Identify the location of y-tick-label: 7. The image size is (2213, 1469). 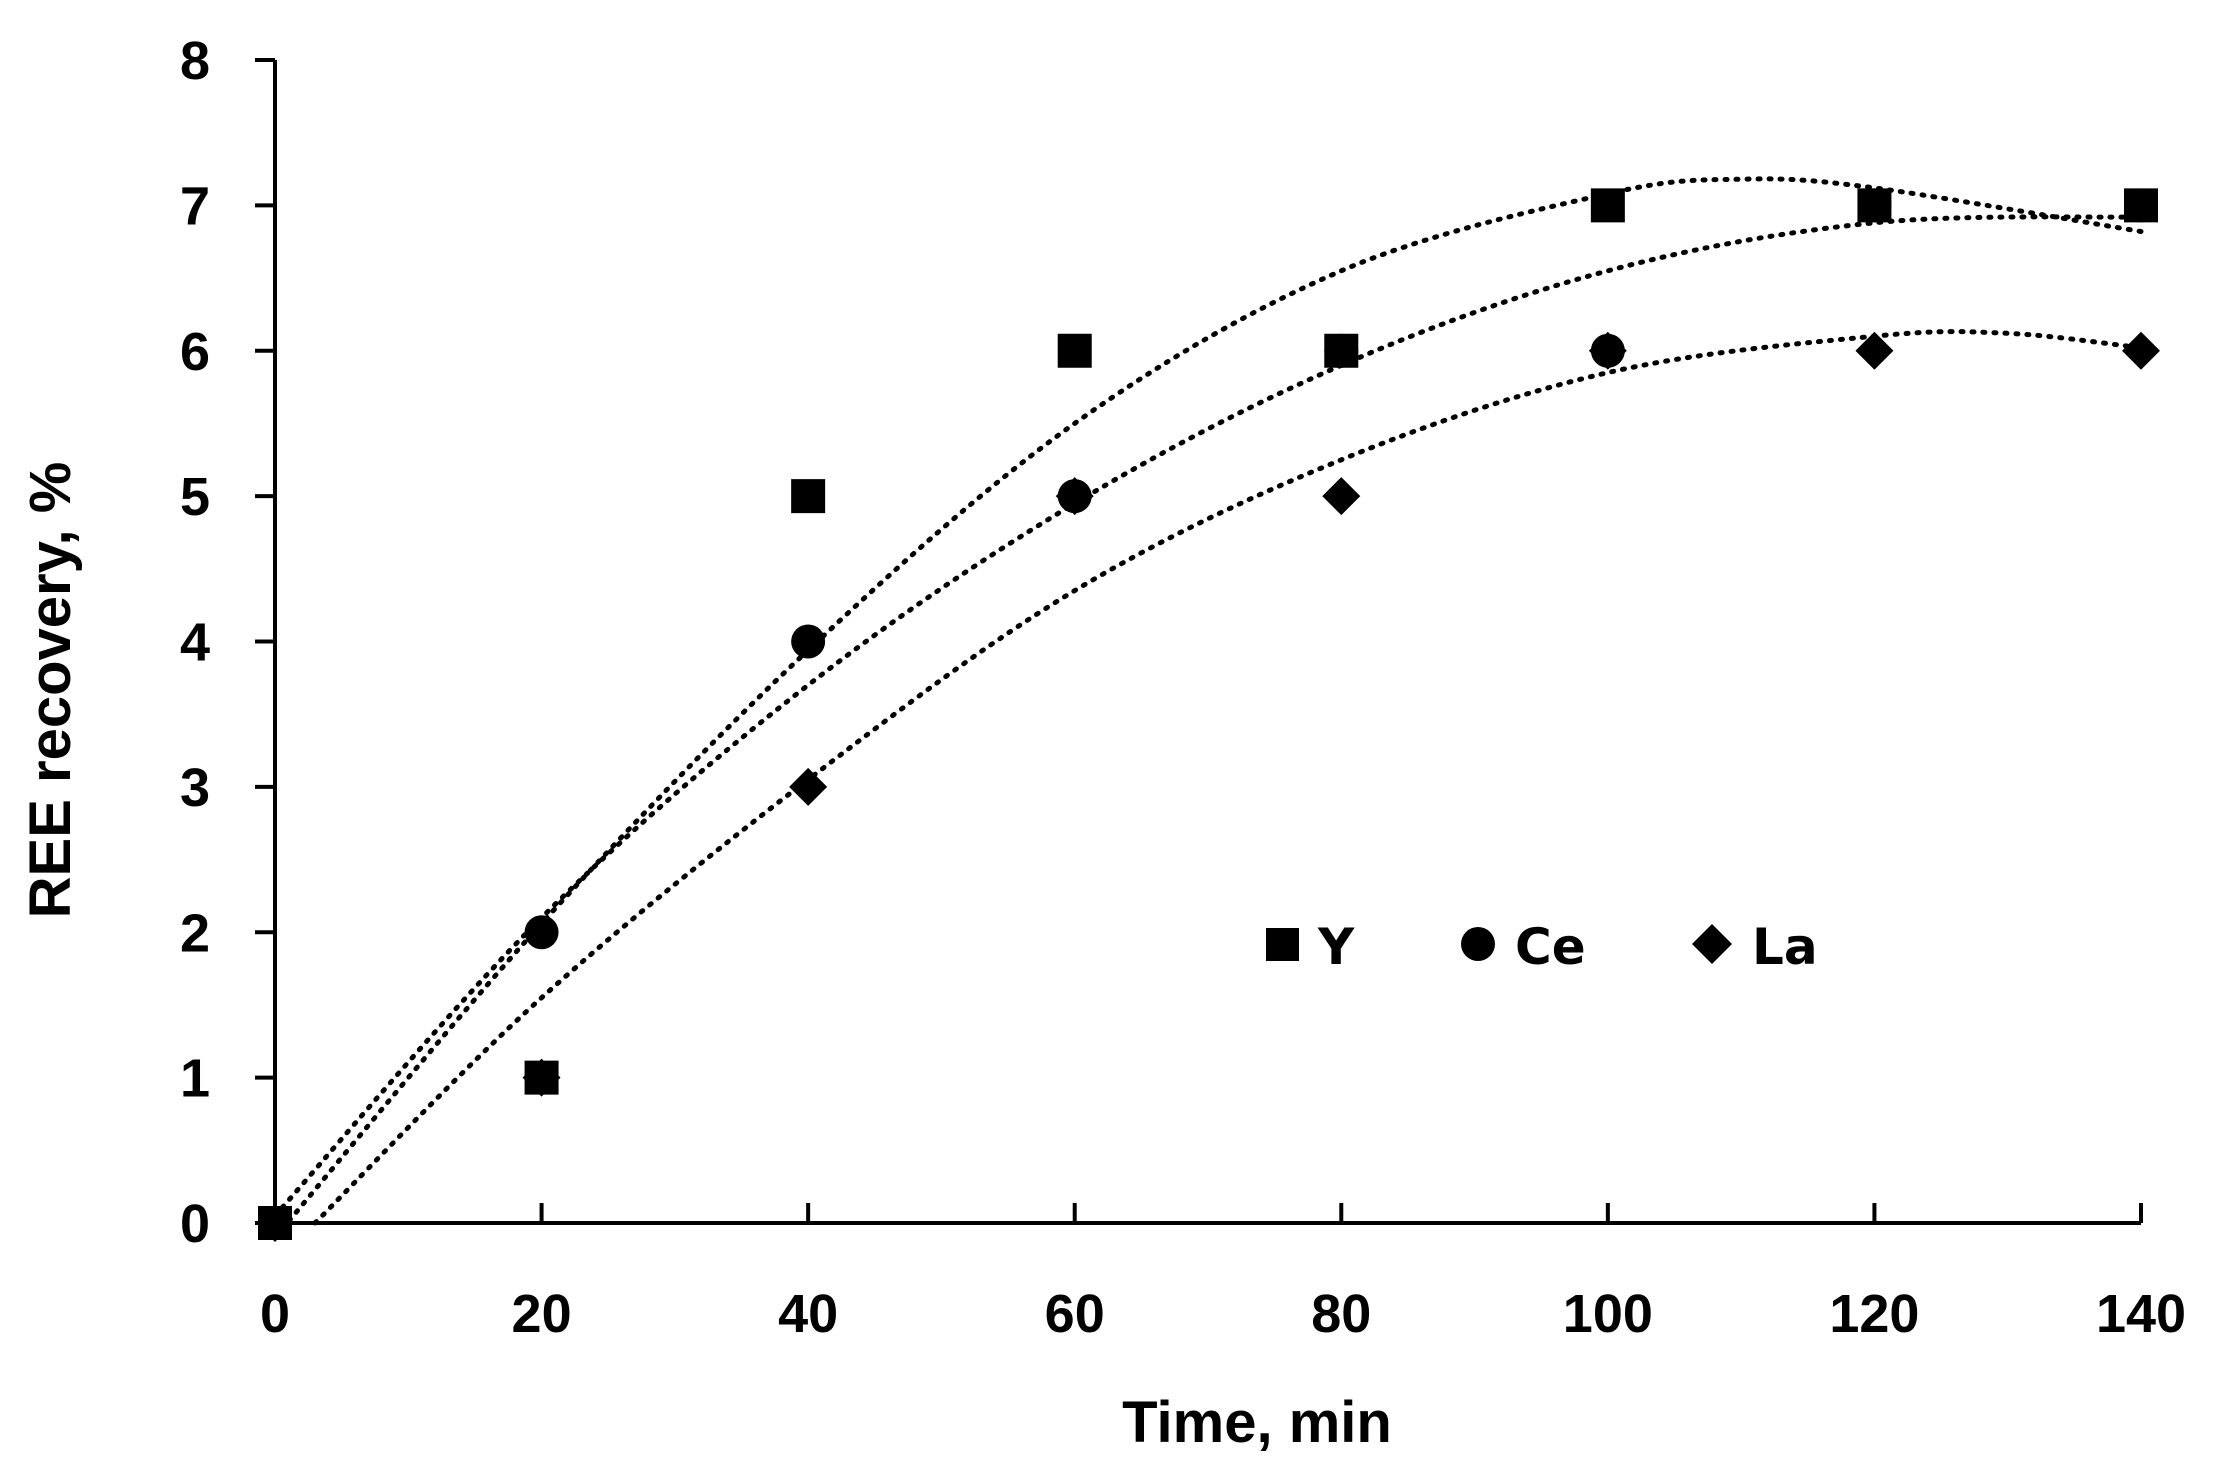
(195, 206).